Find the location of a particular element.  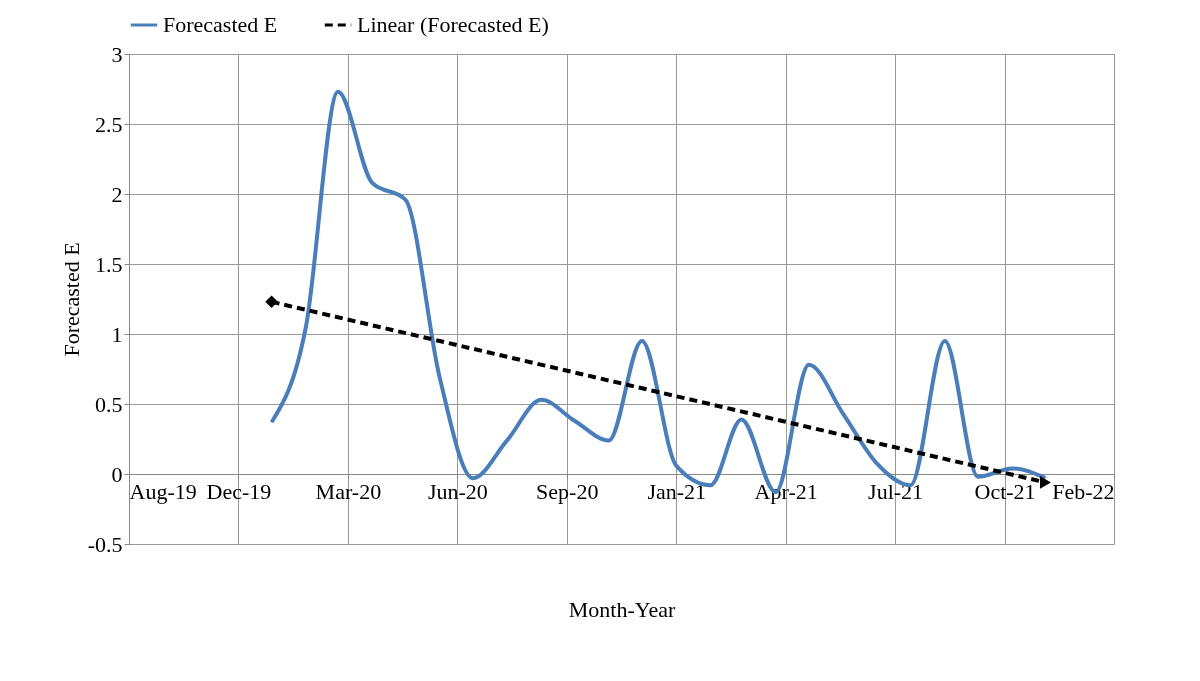

x-tick-label: Sep-20 is located at coordinates (567, 491).